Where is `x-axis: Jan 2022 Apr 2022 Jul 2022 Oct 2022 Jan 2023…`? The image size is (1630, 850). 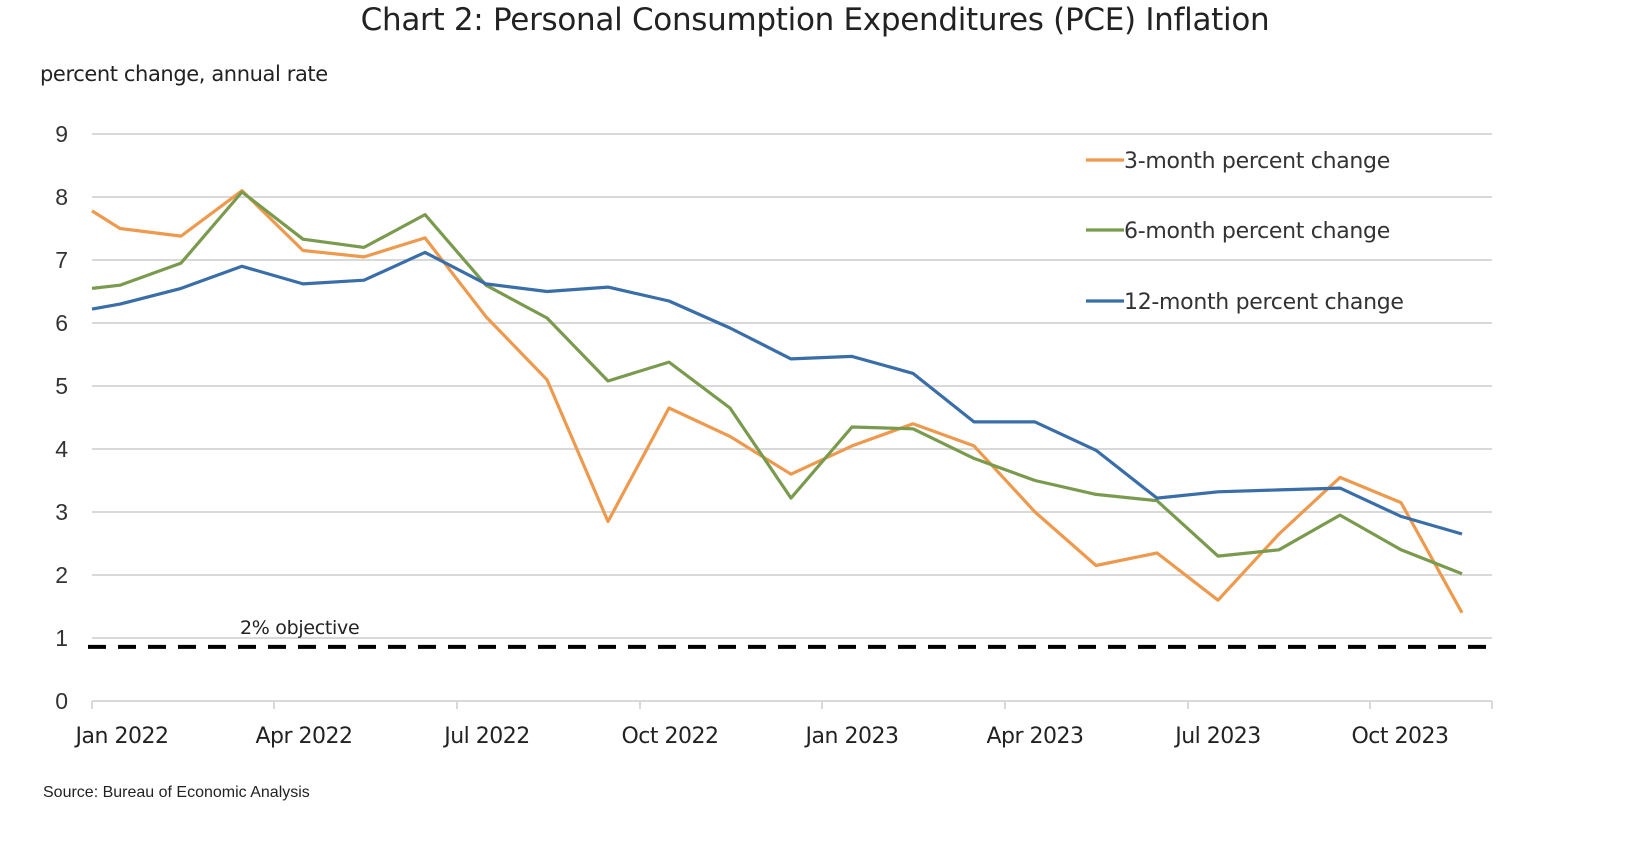
x-axis: Jan 2022 Apr 2022 Jul 2022 Oct 2022 Jan 2023… is located at coordinates (783, 725).